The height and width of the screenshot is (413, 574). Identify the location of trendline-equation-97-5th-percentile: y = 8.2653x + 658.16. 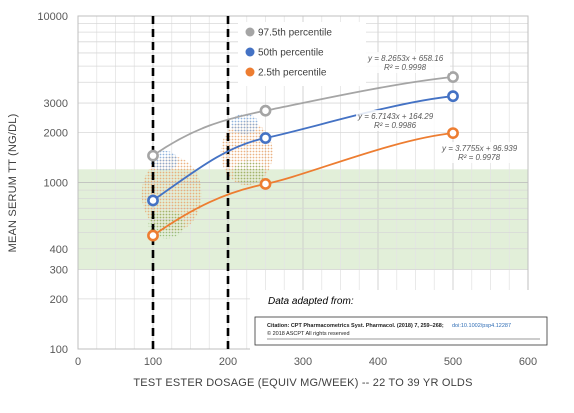
(405, 58).